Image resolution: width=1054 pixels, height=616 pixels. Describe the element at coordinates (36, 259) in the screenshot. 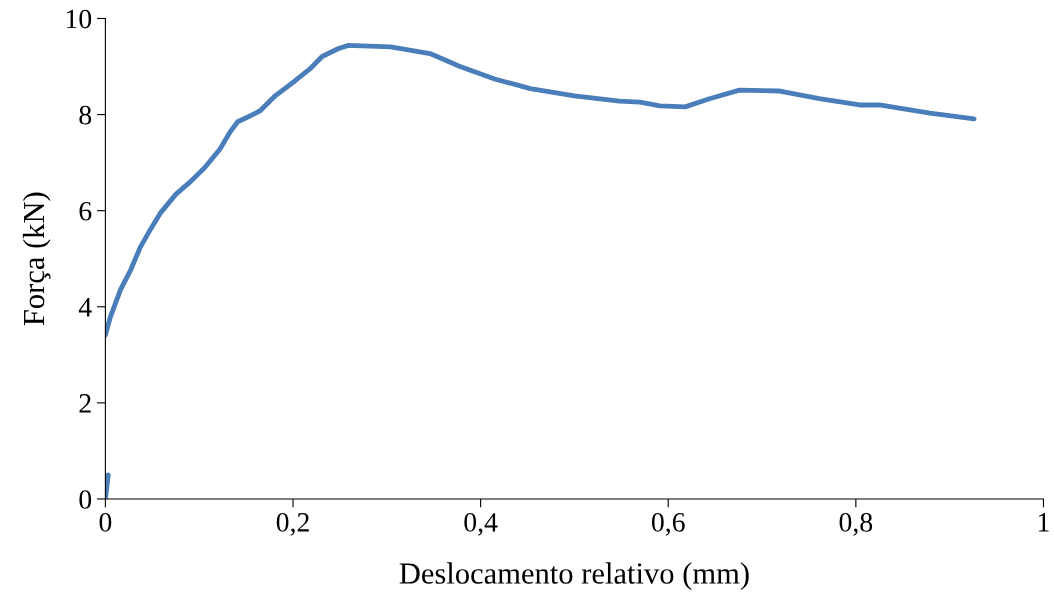

I see `y-axis-title: Força (kN)` at that location.